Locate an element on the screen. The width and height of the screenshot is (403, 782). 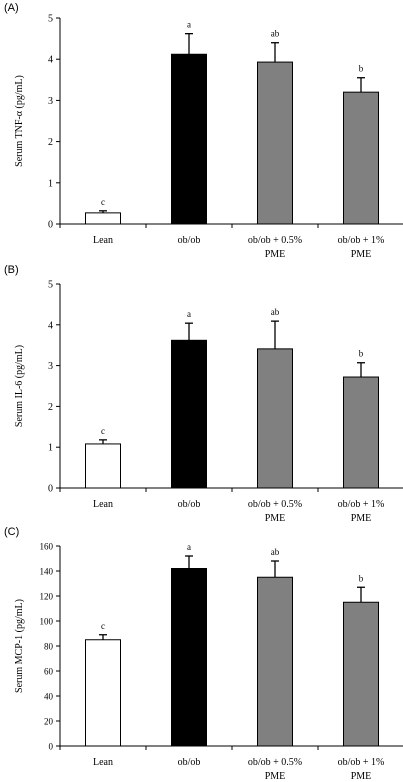
panel-label: (B) is located at coordinates (11, 270).